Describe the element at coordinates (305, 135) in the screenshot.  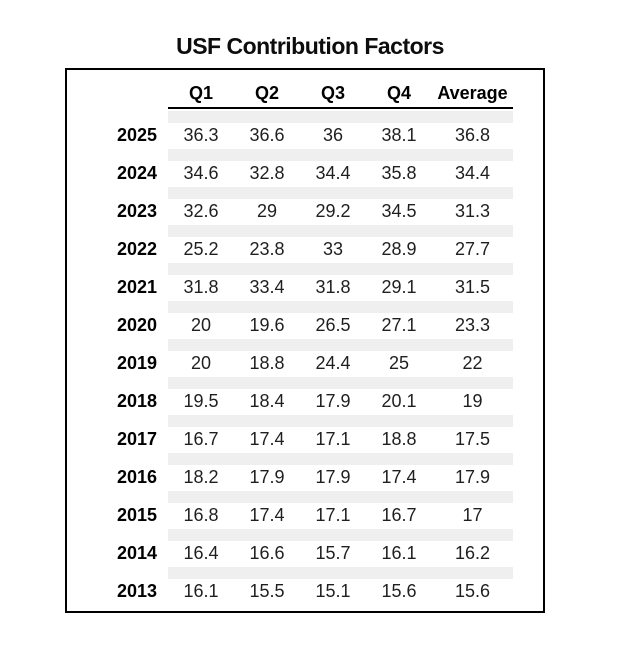
I see `table-row-2025: 2025 36.3 36.6 36 38.1 36.8` at that location.